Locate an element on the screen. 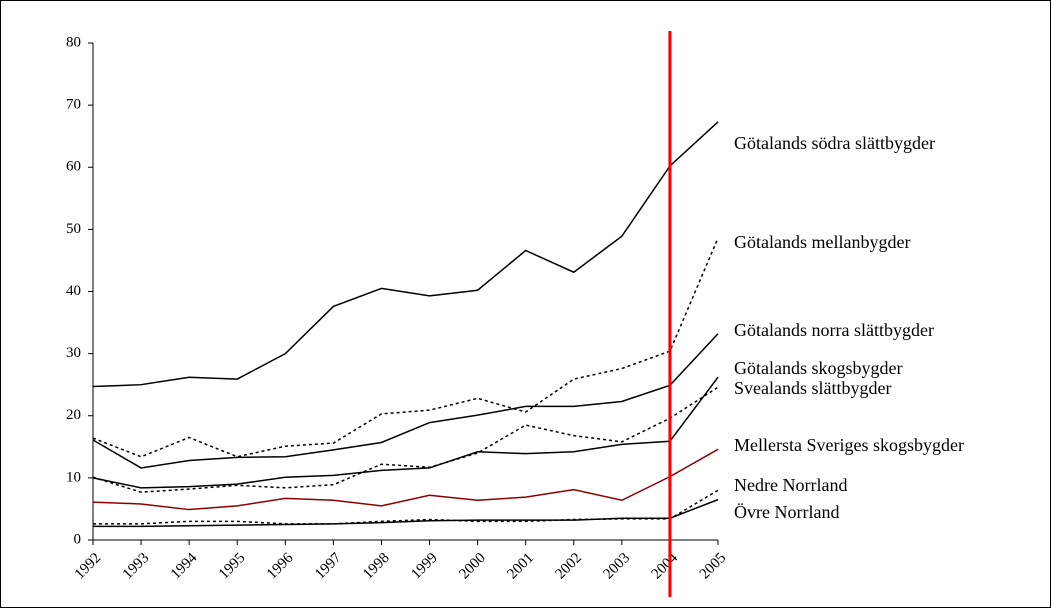 The height and width of the screenshot is (608, 1051). x-tick-label: 1995 is located at coordinates (232, 566).